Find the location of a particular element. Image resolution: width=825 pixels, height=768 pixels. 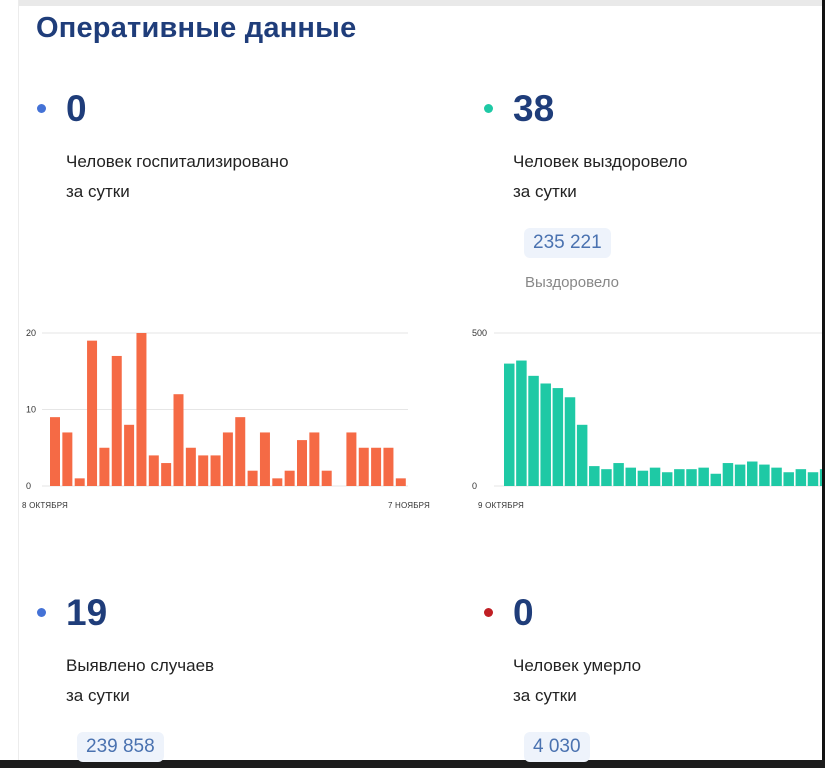

bottom-edge is located at coordinates (412, 764).